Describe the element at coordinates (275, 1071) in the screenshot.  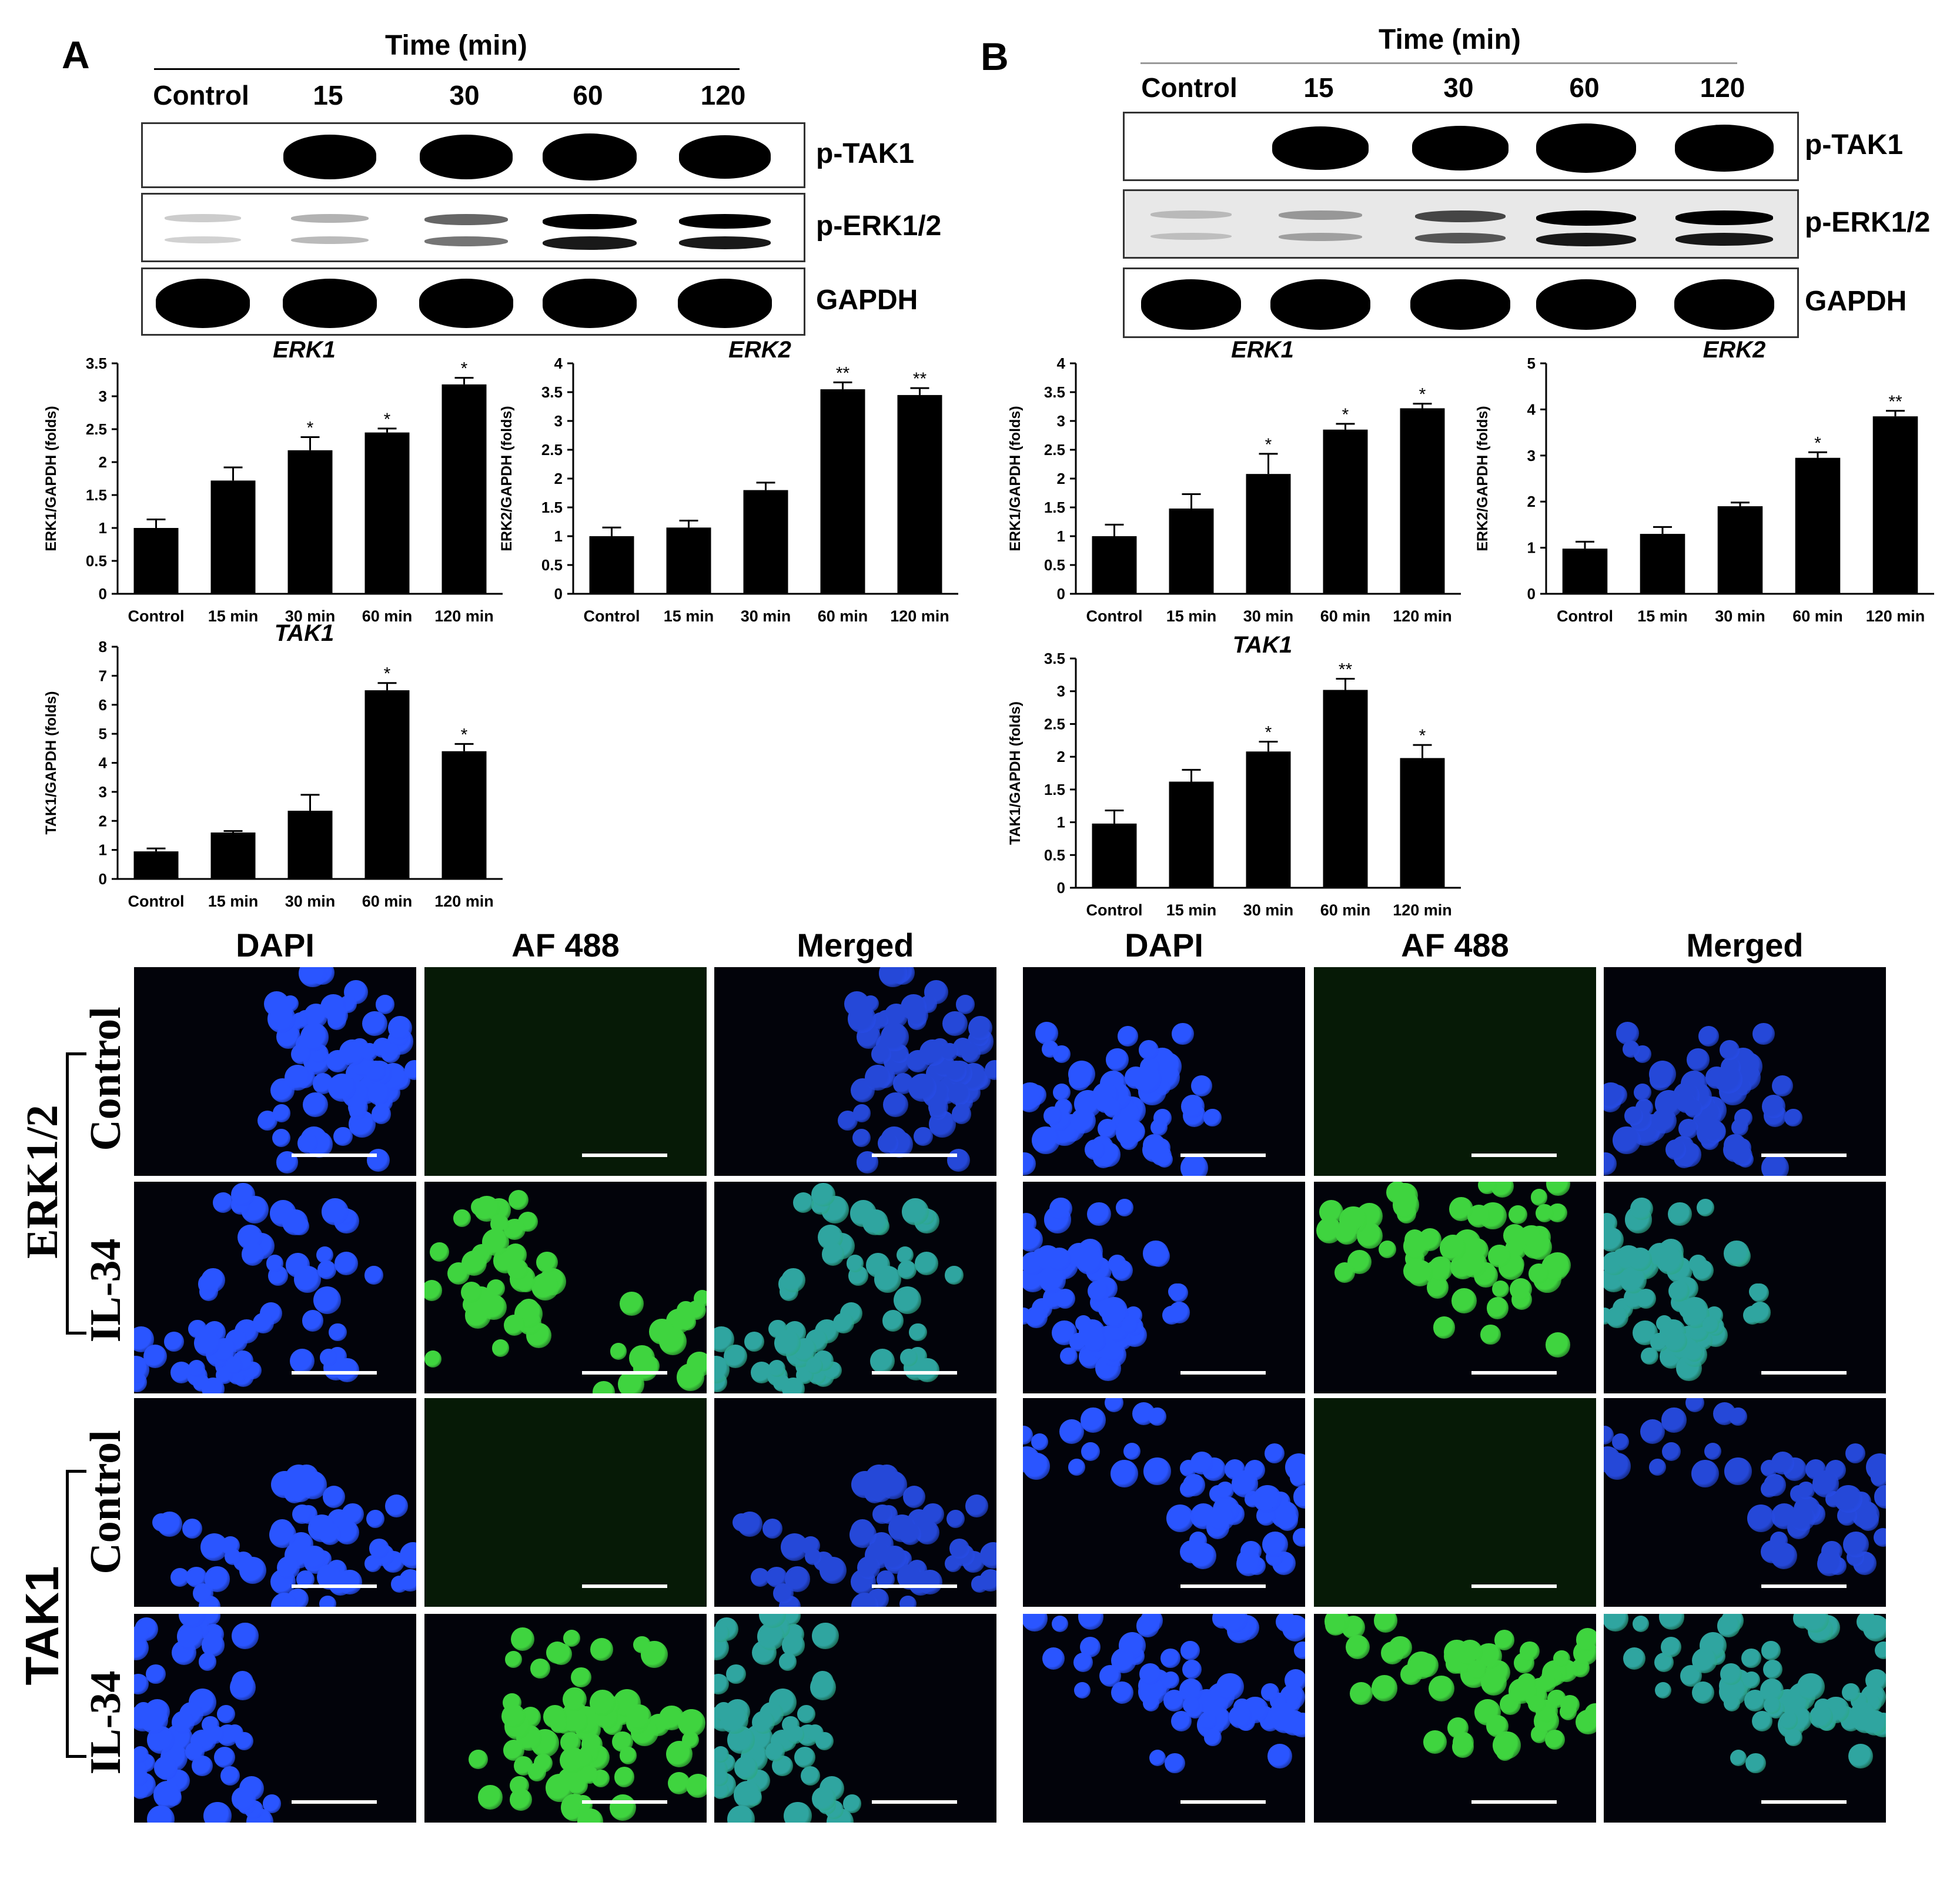
I see `micrograph-dapi` at that location.